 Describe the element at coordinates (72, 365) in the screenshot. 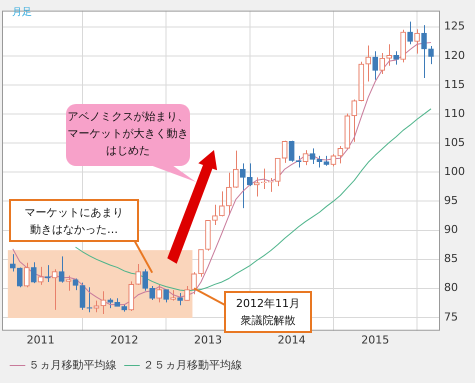

I see `legend-label: ５ヵ月移動平均線` at that location.